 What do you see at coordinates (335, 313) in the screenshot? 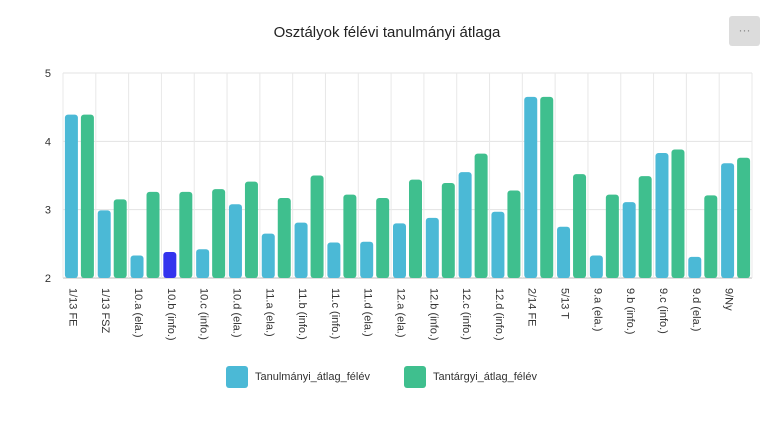
I see `x-tick-label: 11.c (info.)` at bounding box center [335, 313].